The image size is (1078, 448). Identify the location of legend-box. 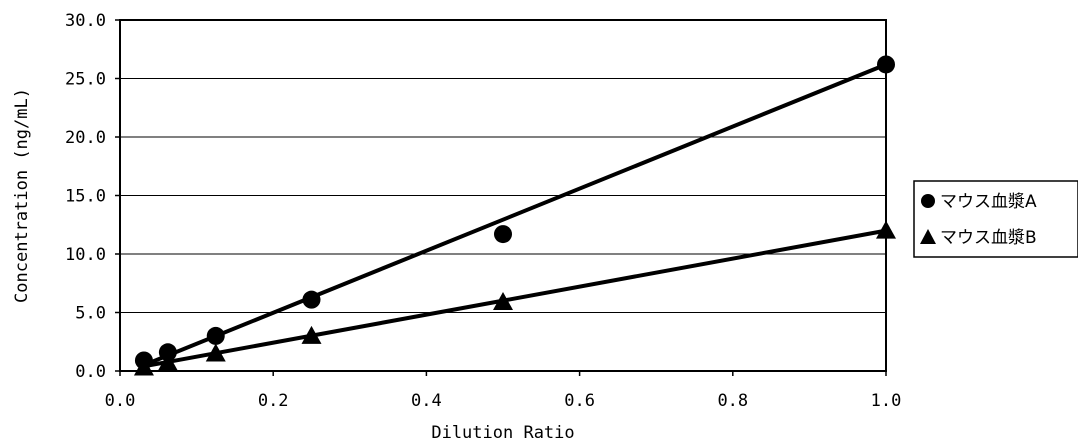
(995, 219).